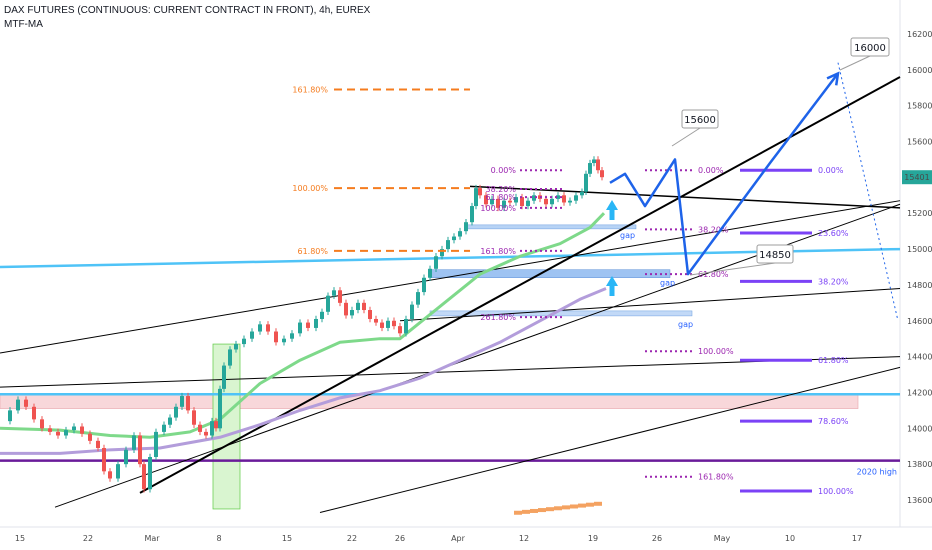  I want to click on fib-right2-label: 78.60%, so click(833, 421).